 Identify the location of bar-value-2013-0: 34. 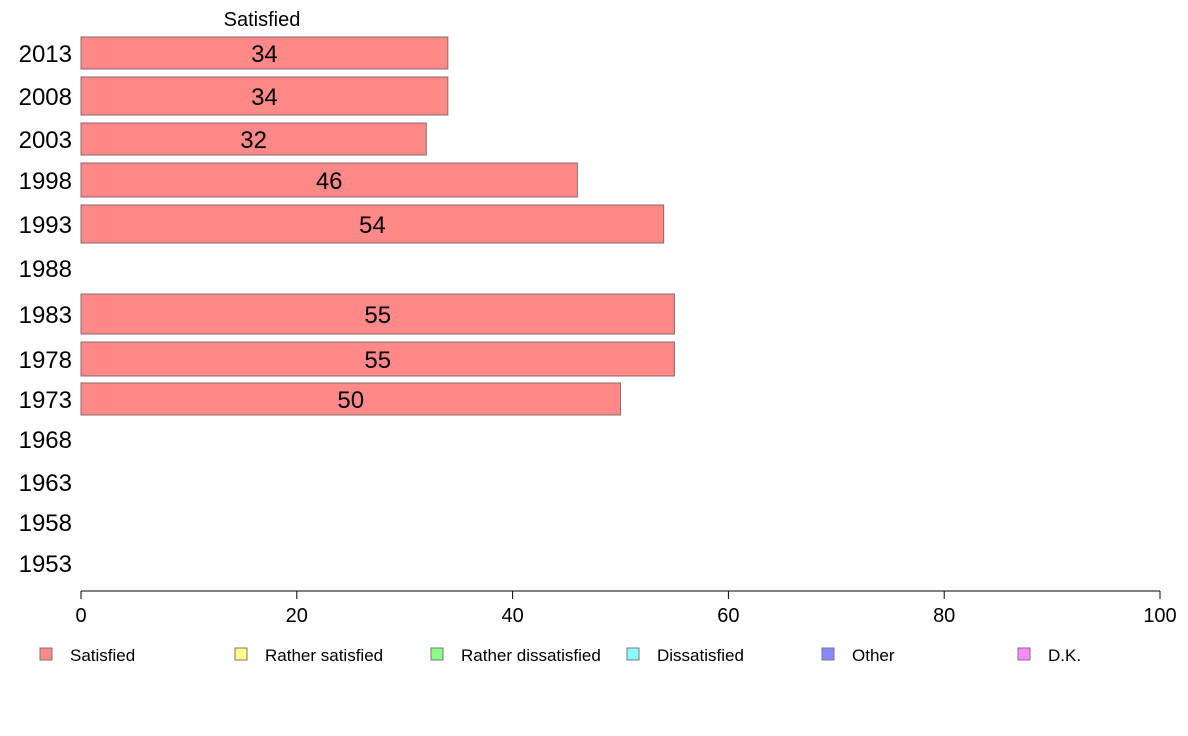
(264, 54).